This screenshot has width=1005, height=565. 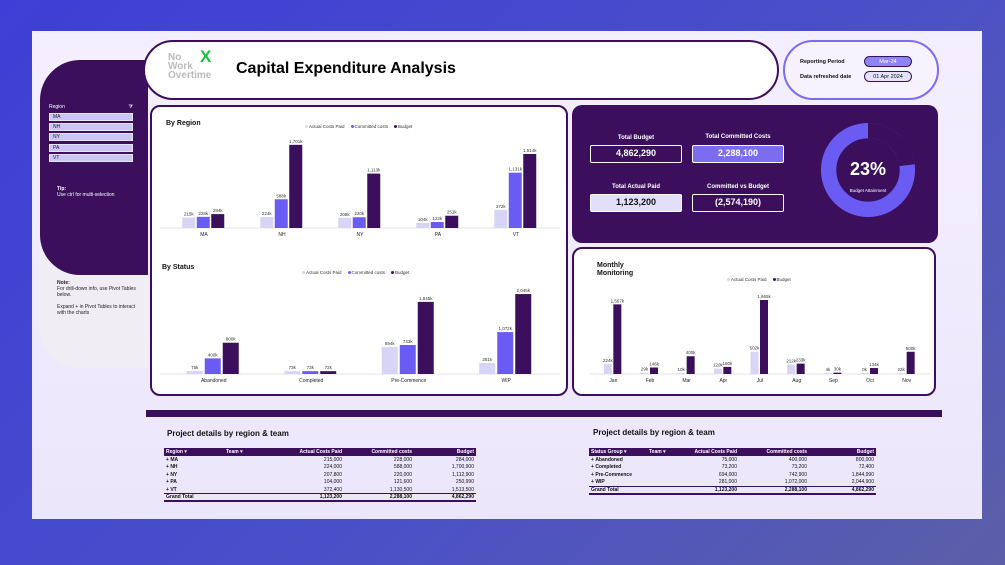 What do you see at coordinates (320, 490) in the screenshot?
I see `table-row: + VT 372,400 1,130,500 1,513,500` at bounding box center [320, 490].